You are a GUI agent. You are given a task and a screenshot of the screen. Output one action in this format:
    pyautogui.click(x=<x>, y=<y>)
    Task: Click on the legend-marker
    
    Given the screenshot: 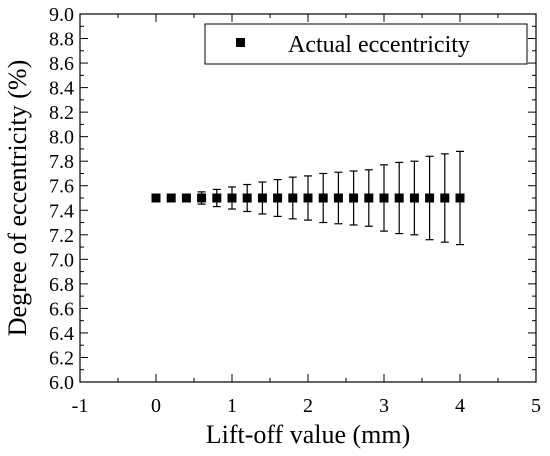 What is the action you would take?
    pyautogui.click(x=240, y=42)
    